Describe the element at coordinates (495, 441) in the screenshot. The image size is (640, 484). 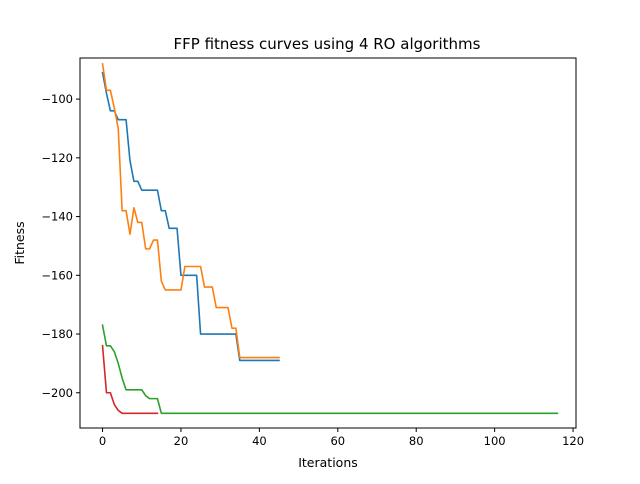
I see `x-tick-label: 100` at that location.